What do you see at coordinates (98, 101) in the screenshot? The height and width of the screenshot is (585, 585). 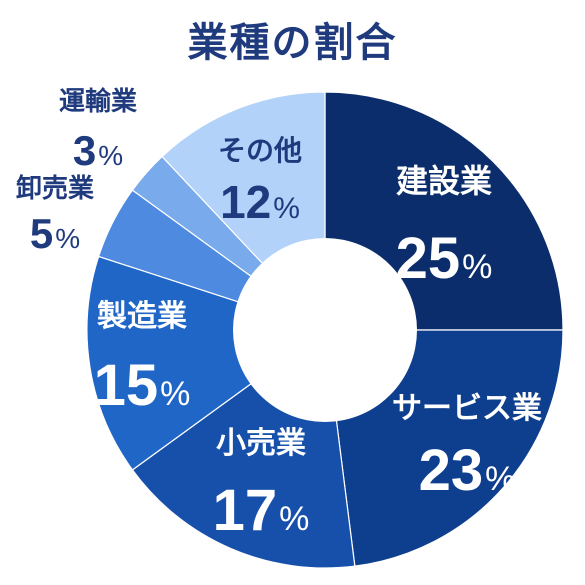 I see `label-transport-name: 運輸業` at bounding box center [98, 101].